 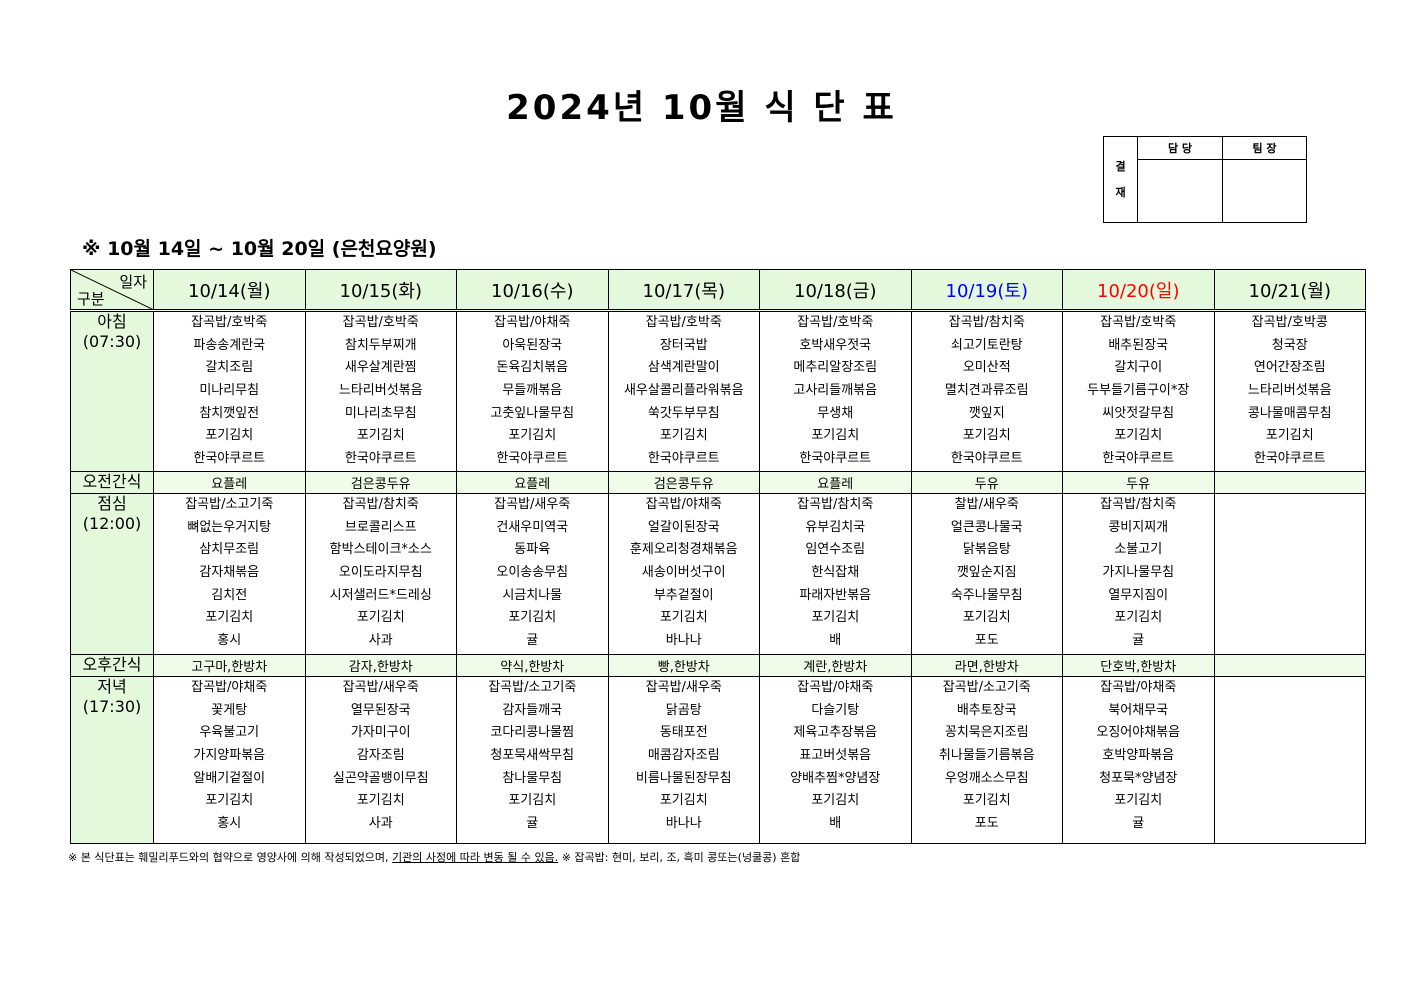 What do you see at coordinates (986, 755) in the screenshot?
I see `menu-item: 취나물들기름볶음` at bounding box center [986, 755].